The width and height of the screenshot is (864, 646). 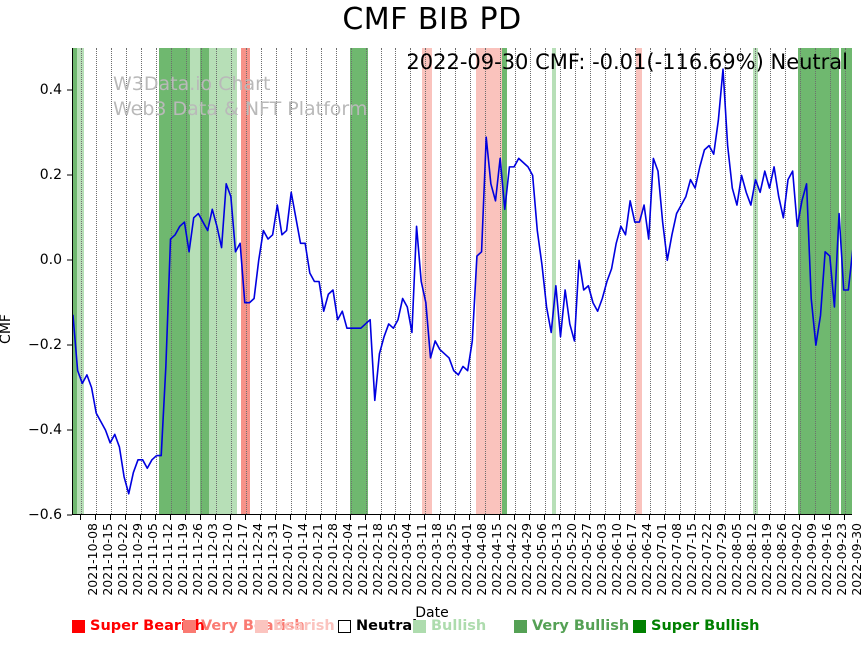 What do you see at coordinates (387, 626) in the screenshot?
I see `legend-label: Neutral` at bounding box center [387, 626].